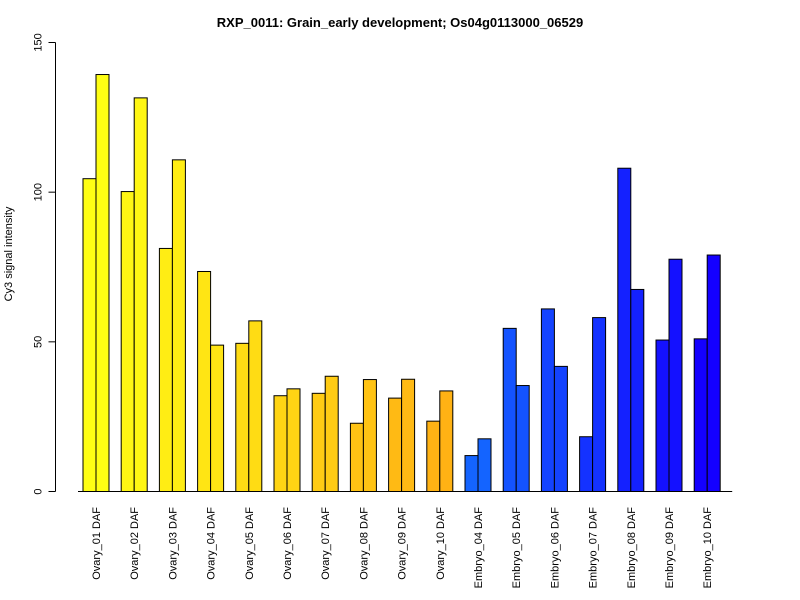 The image size is (800, 600). What do you see at coordinates (632, 548) in the screenshot?
I see `x-tick-label-15: Embryo_08 DAF` at bounding box center [632, 548].